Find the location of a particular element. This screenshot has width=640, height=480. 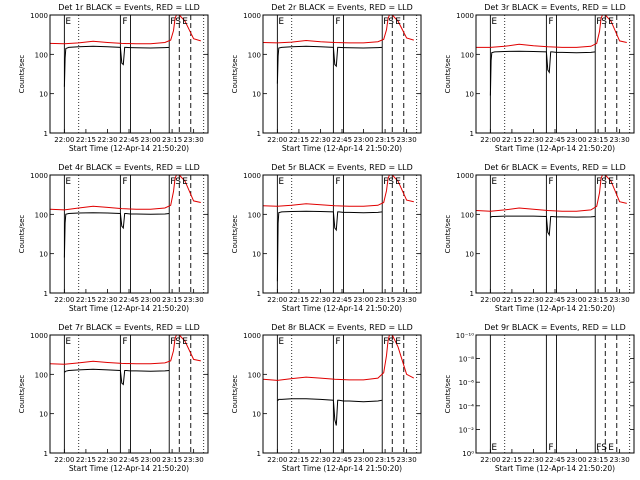

chart-title: Det 9r BLACK = Events, RED = LLD is located at coordinates (555, 327).